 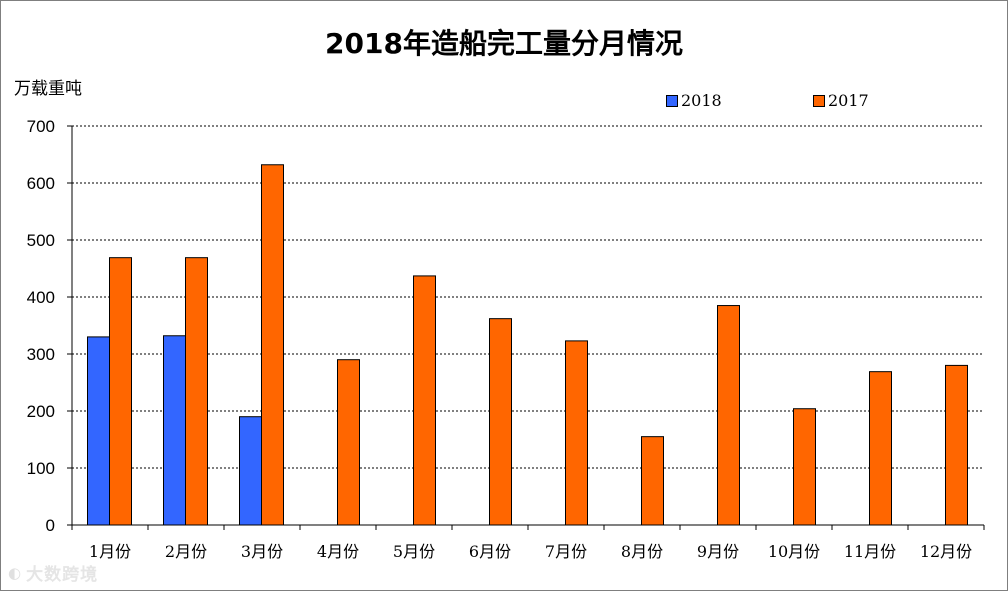 I want to click on watermark: ◐ 大数跨境, so click(x=53, y=573).